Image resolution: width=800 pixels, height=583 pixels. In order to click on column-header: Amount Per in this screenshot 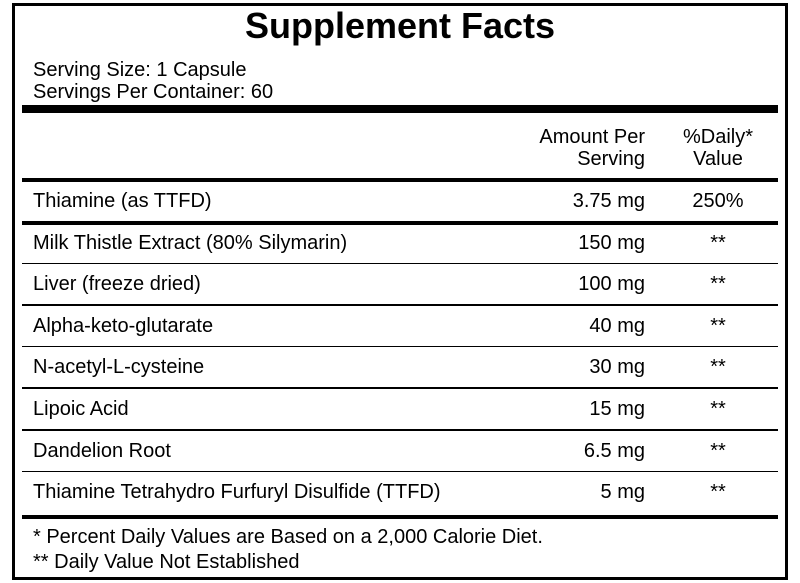, I will do `click(592, 137)`.